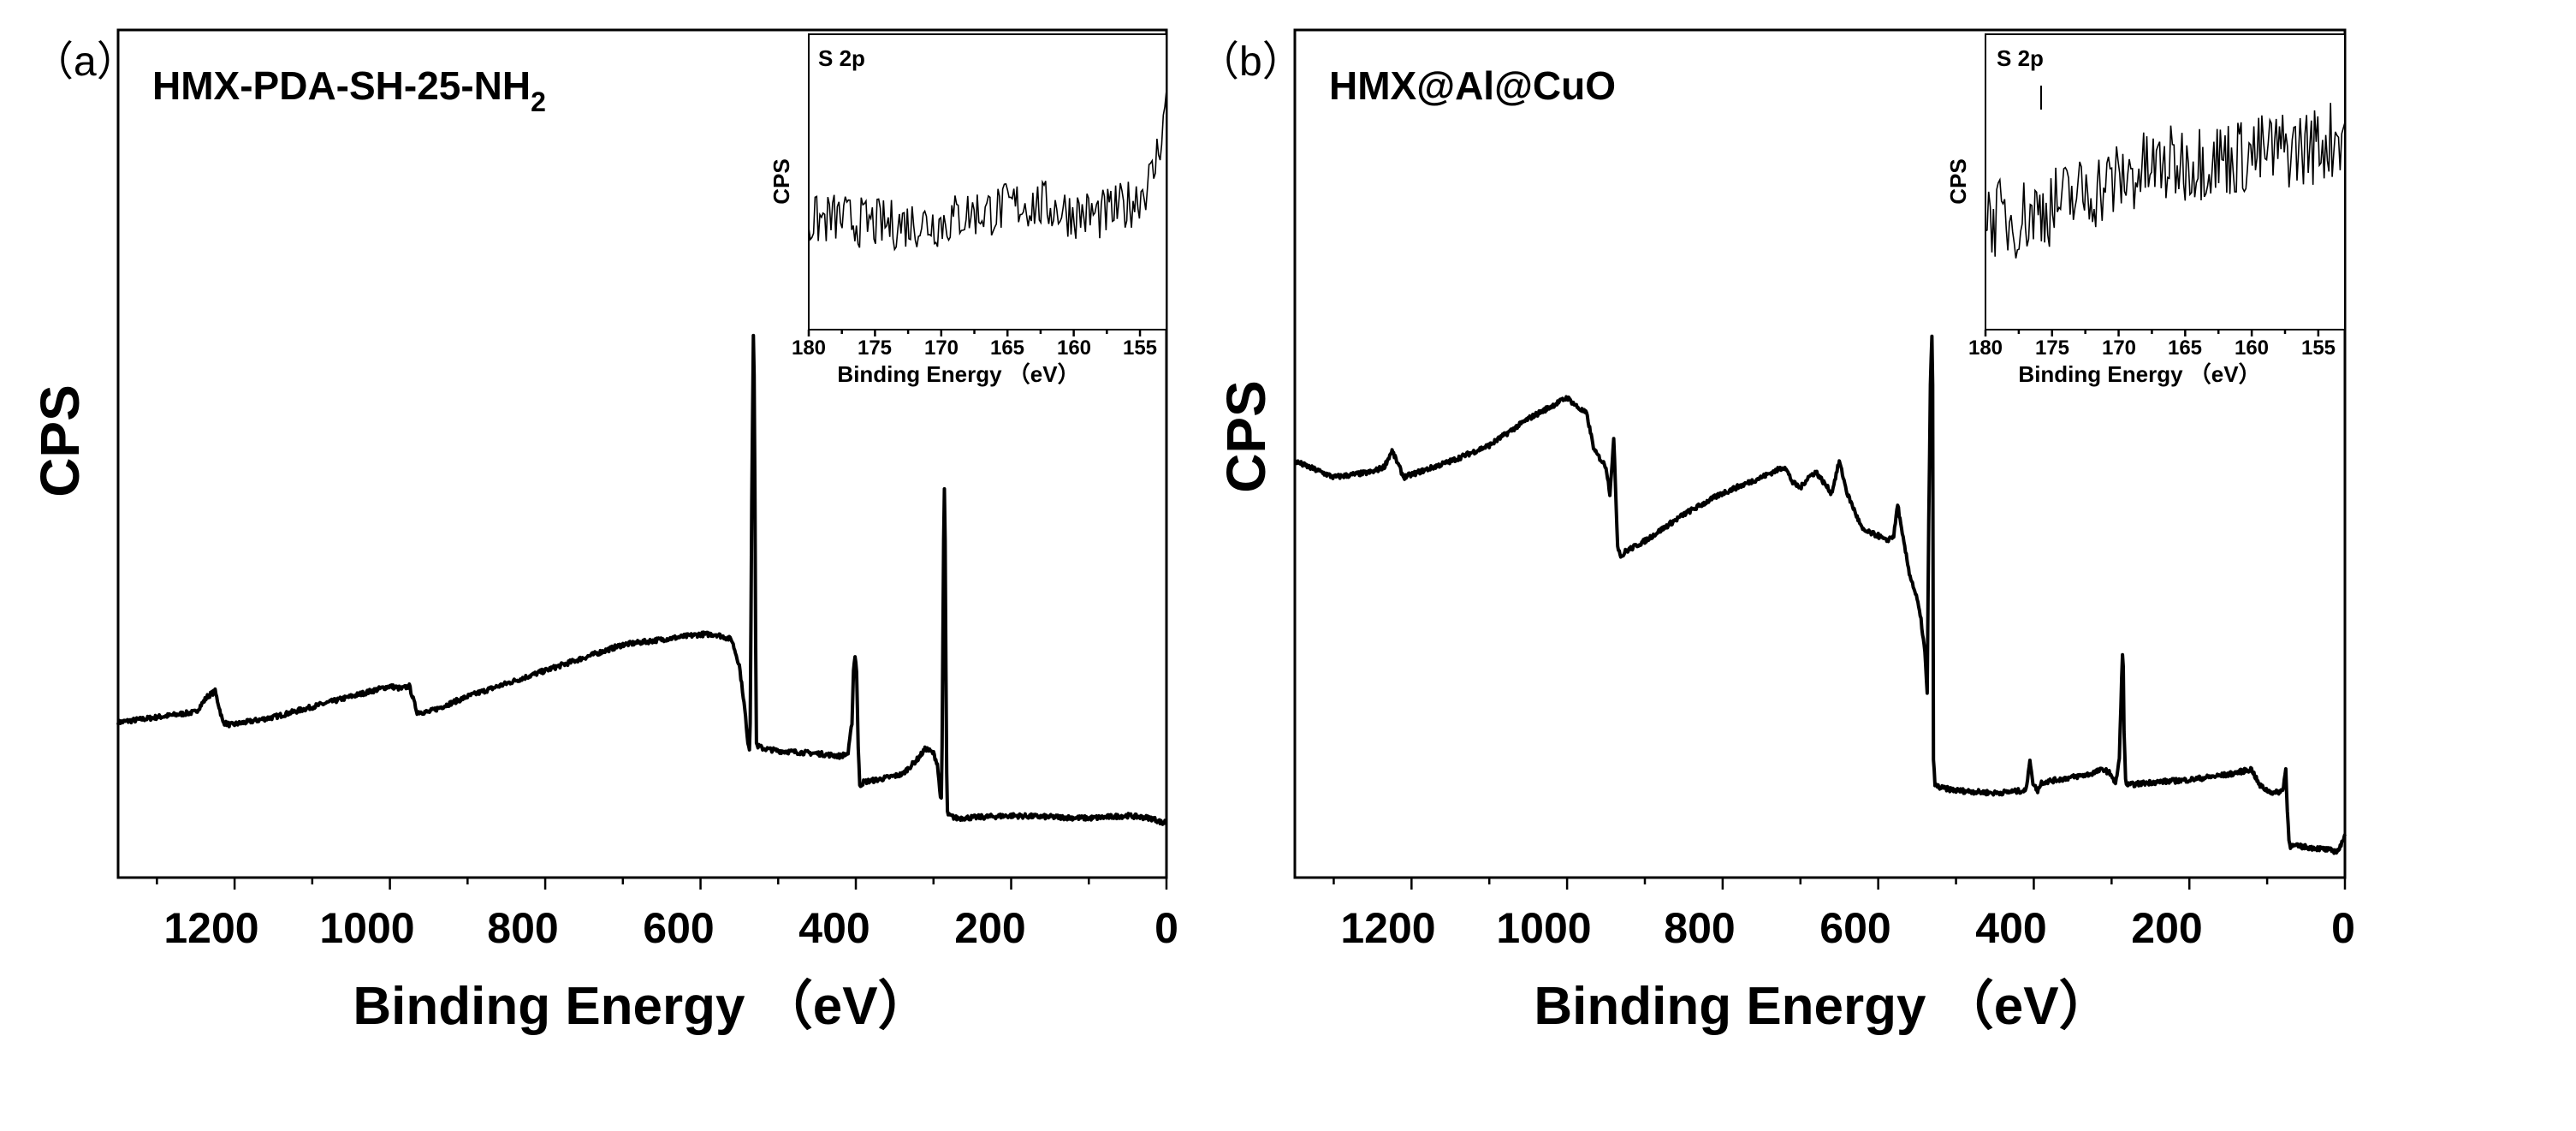 The height and width of the screenshot is (1131, 2576). Describe the element at coordinates (834, 928) in the screenshot. I see `panel-a-tick-400: 400` at that location.